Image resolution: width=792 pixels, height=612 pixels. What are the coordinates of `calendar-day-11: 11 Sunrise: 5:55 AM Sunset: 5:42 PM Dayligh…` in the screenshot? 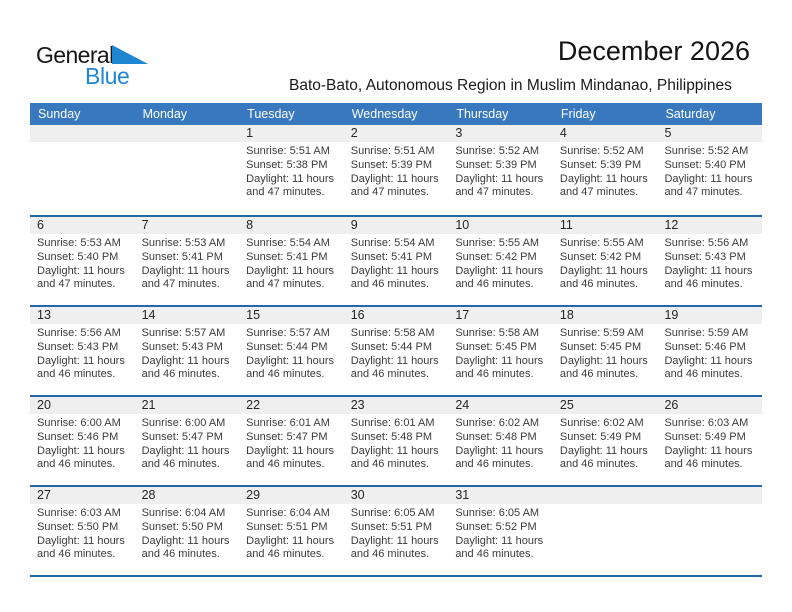 It's located at (605, 261).